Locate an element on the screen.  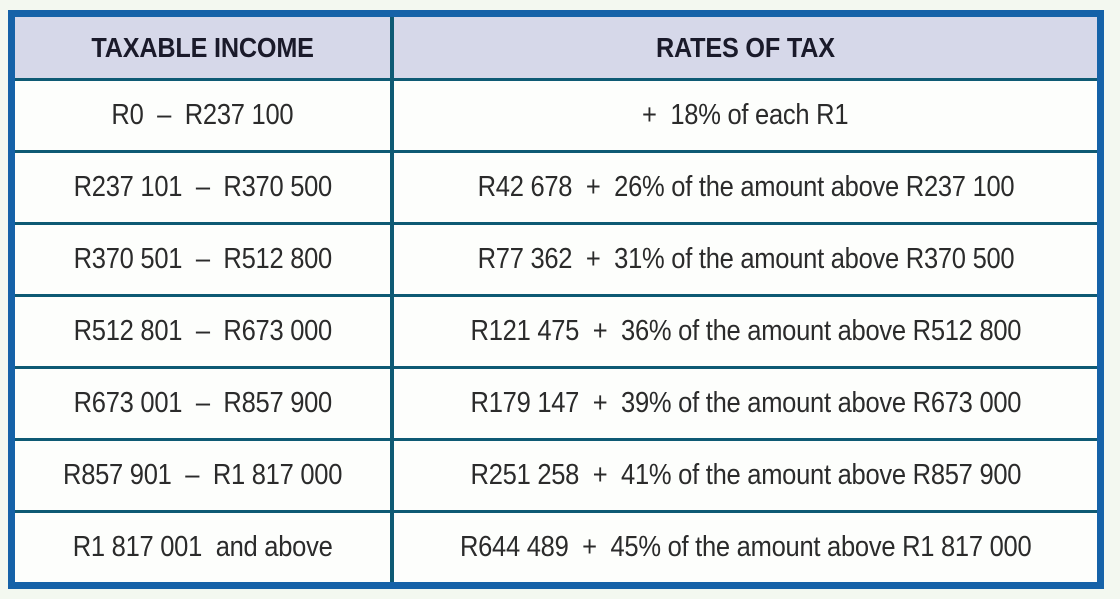
income-range: R0 – R237 100 is located at coordinates (202, 115).